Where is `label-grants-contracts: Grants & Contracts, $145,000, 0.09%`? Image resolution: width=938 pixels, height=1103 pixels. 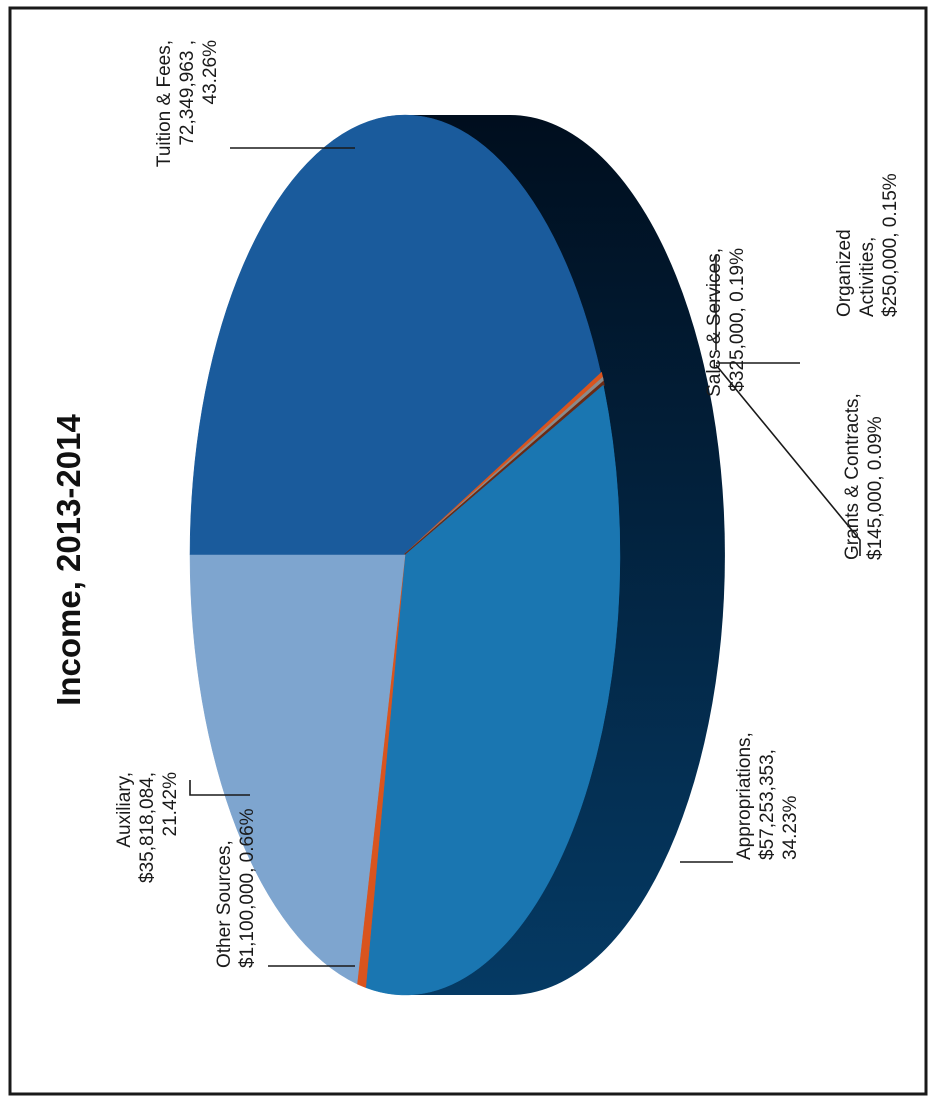 label-grants-contracts: Grants & Contracts, $145,000, 0.09% is located at coordinates (864, 476).